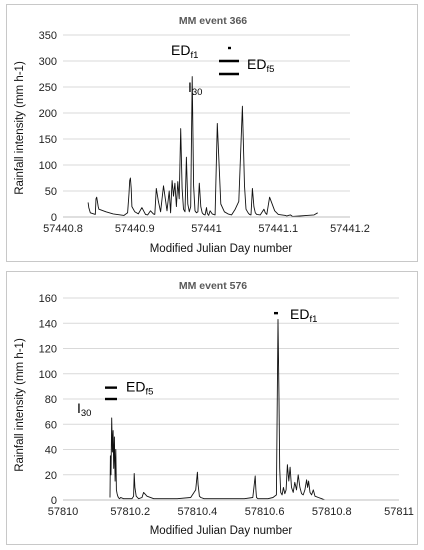 This screenshot has height=550, width=424. I want to click on y-tick-label: 60, so click(51, 425).